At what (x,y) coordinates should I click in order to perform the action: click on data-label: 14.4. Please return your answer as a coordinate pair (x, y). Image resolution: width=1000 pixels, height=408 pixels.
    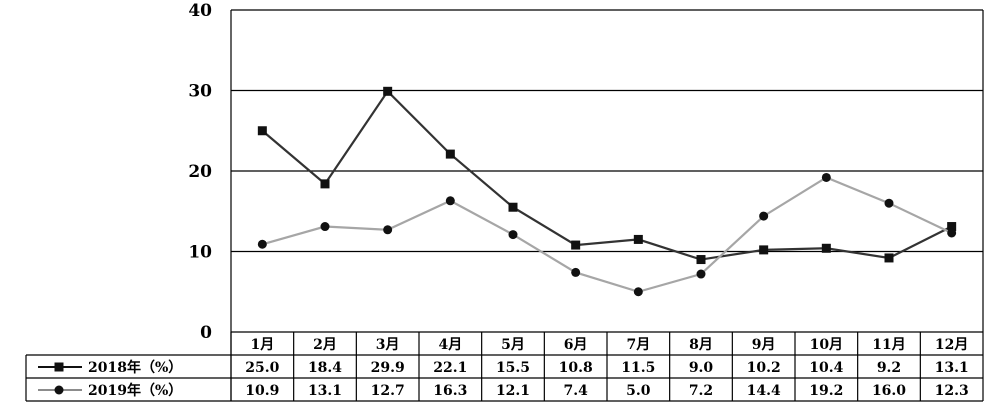
    Looking at the image, I should click on (764, 391).